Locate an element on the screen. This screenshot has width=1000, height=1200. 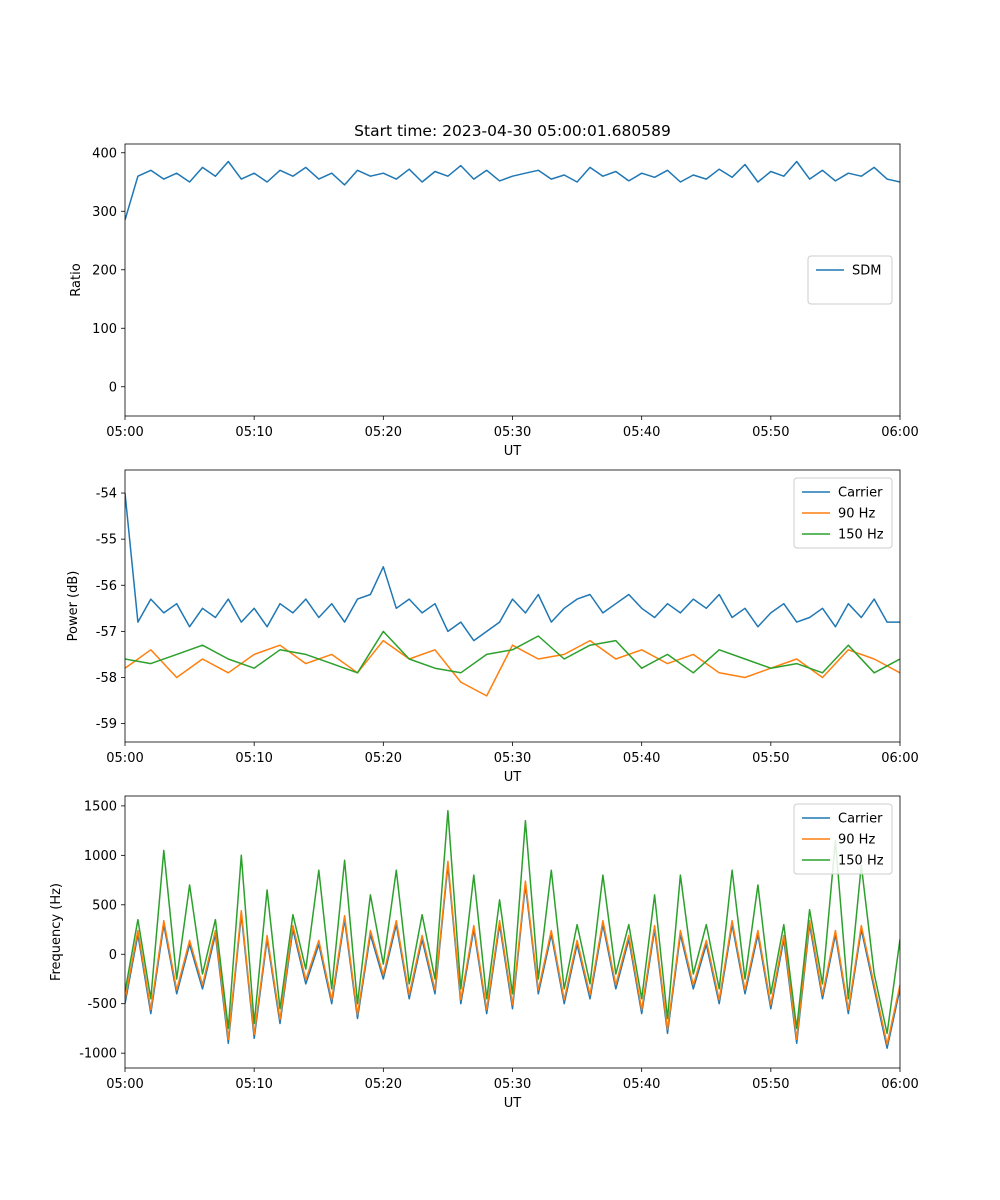
series-line-SDM is located at coordinates (512, 190).